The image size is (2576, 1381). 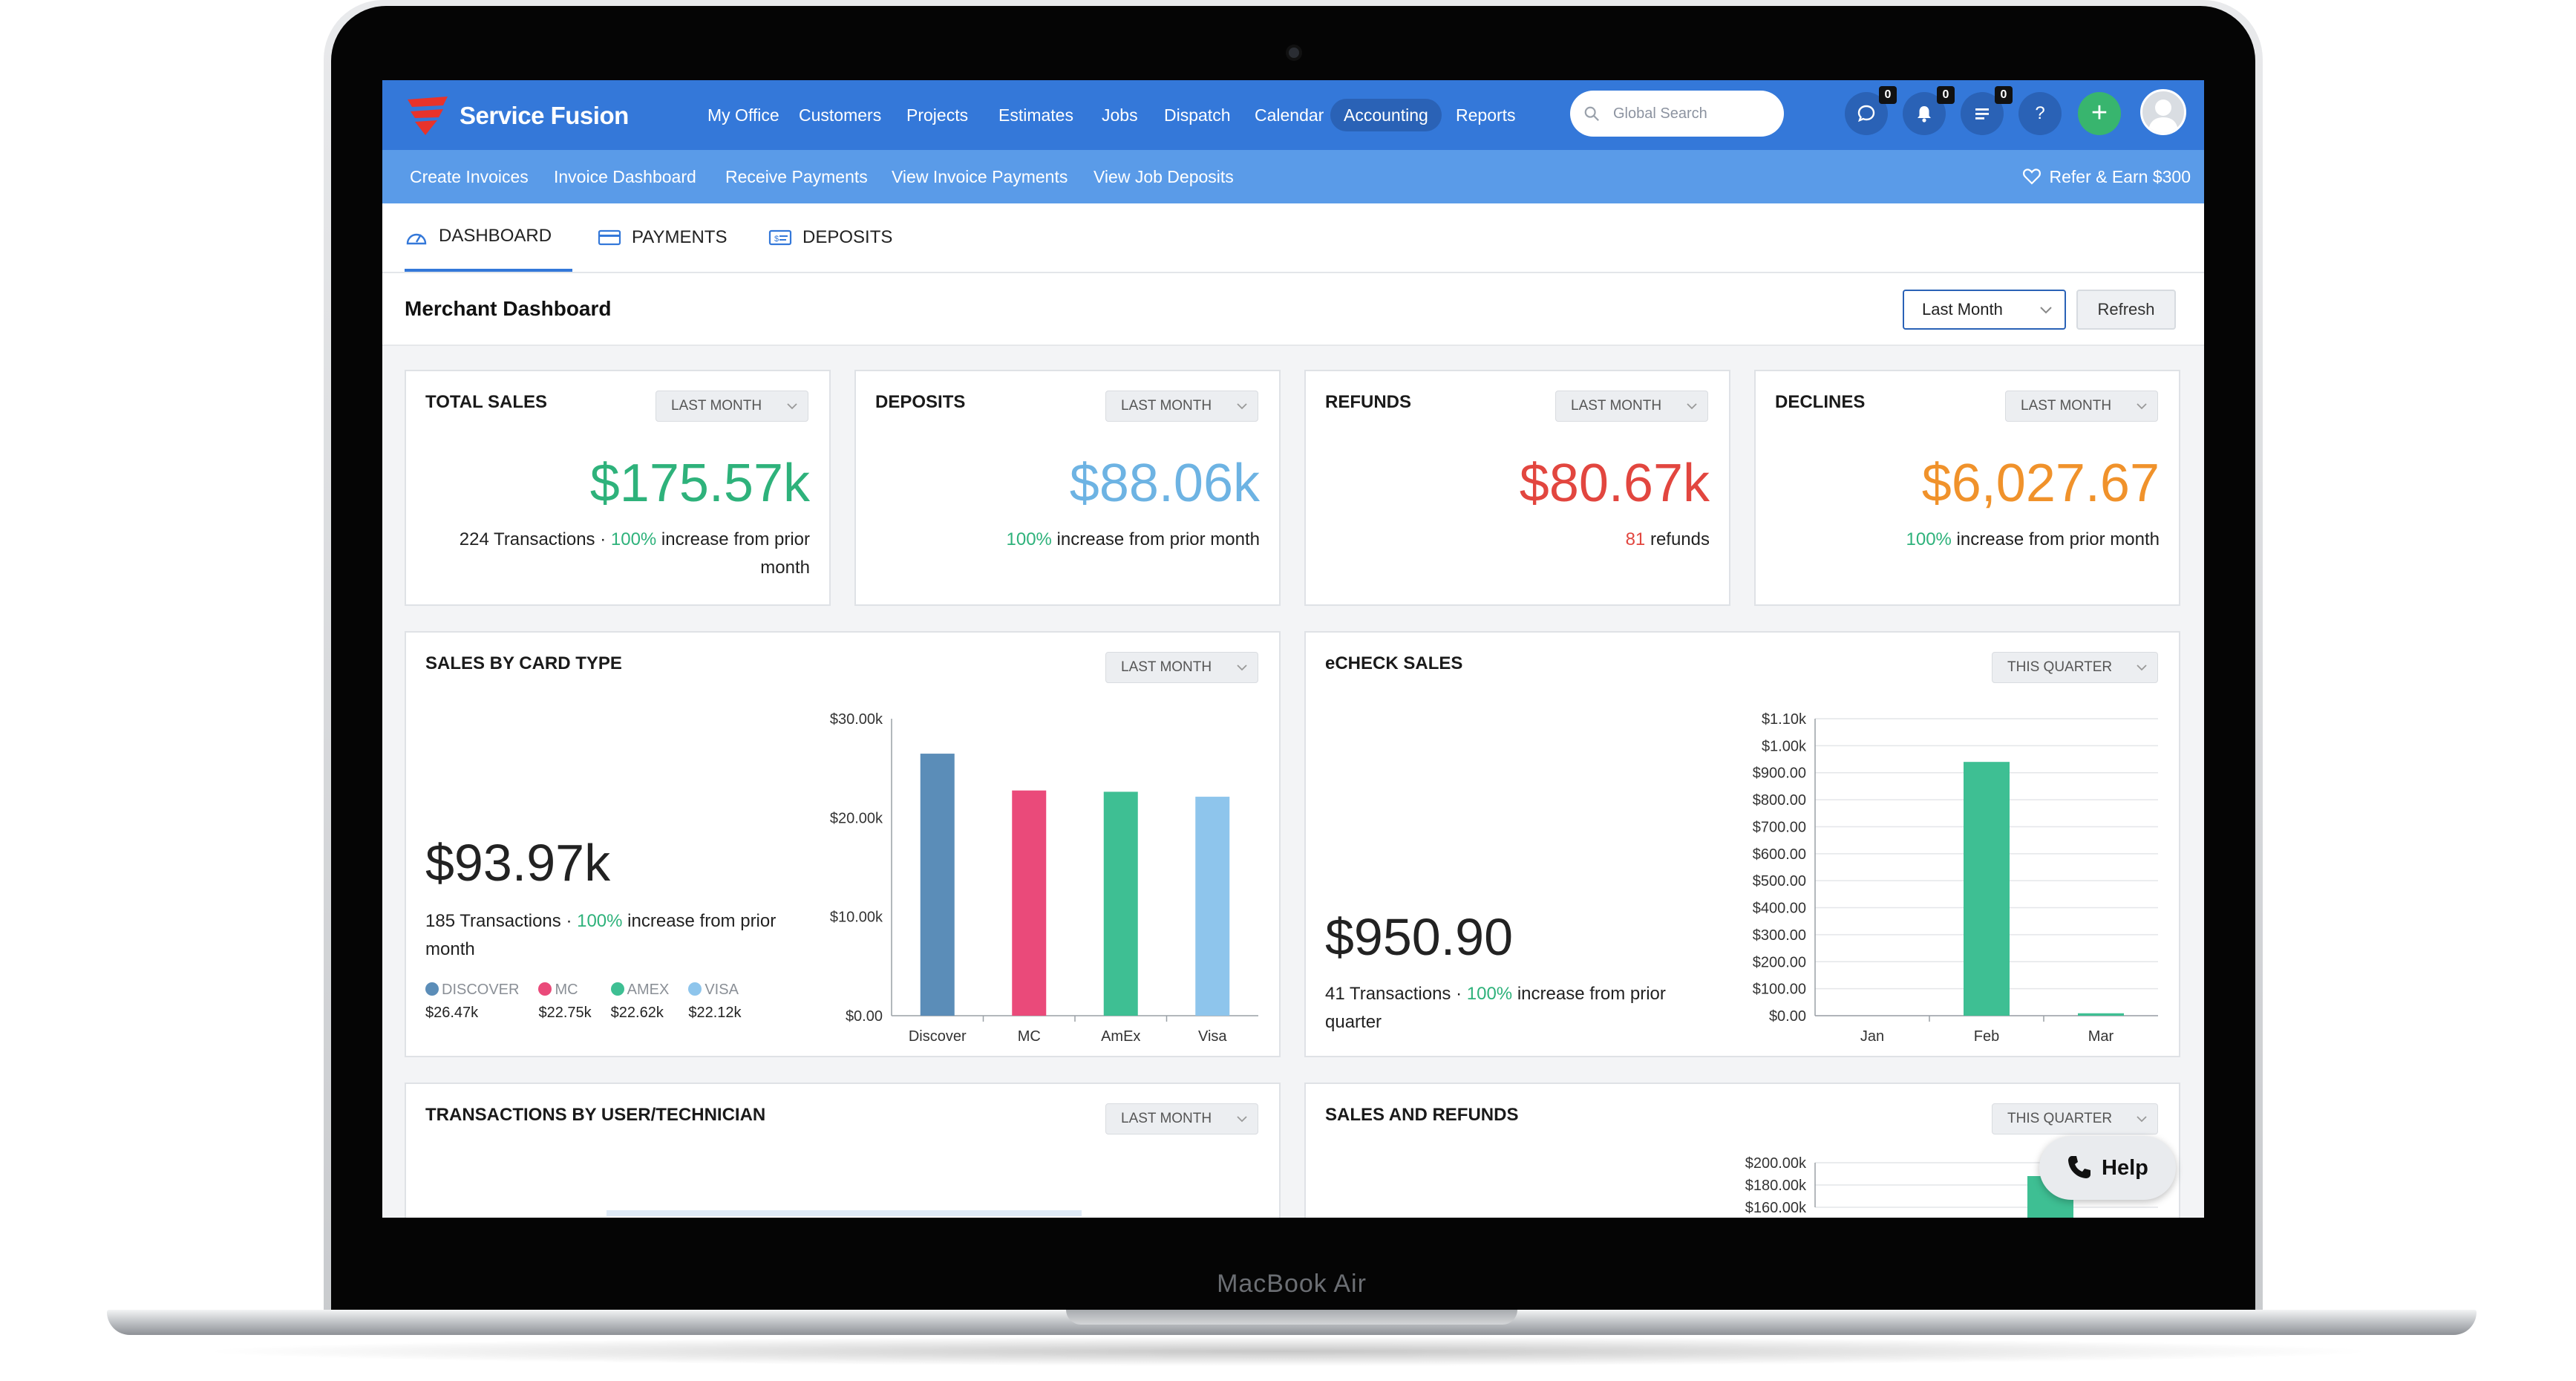 I want to click on declines-trend: 100% increase from prior month, so click(x=2033, y=540).